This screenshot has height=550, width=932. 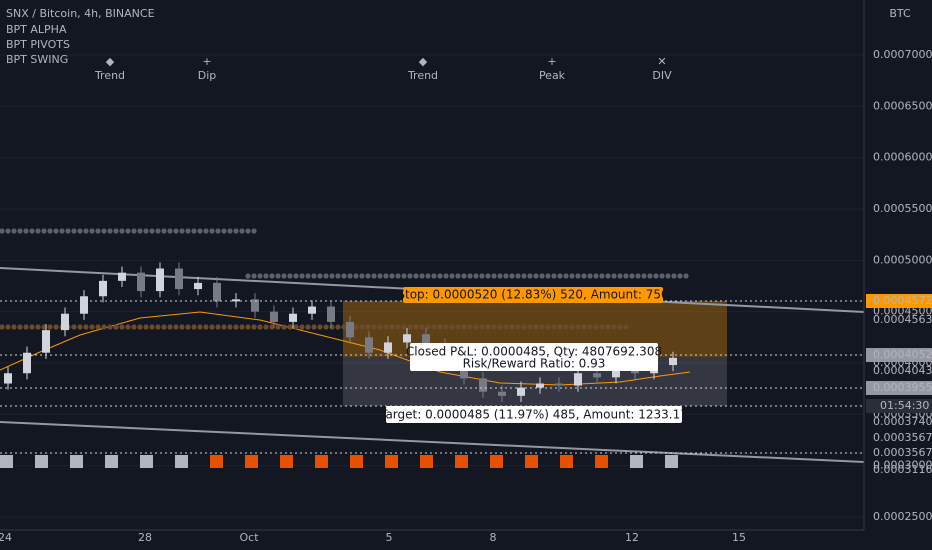 What do you see at coordinates (423, 61) in the screenshot?
I see `signal-icon: ◆` at bounding box center [423, 61].